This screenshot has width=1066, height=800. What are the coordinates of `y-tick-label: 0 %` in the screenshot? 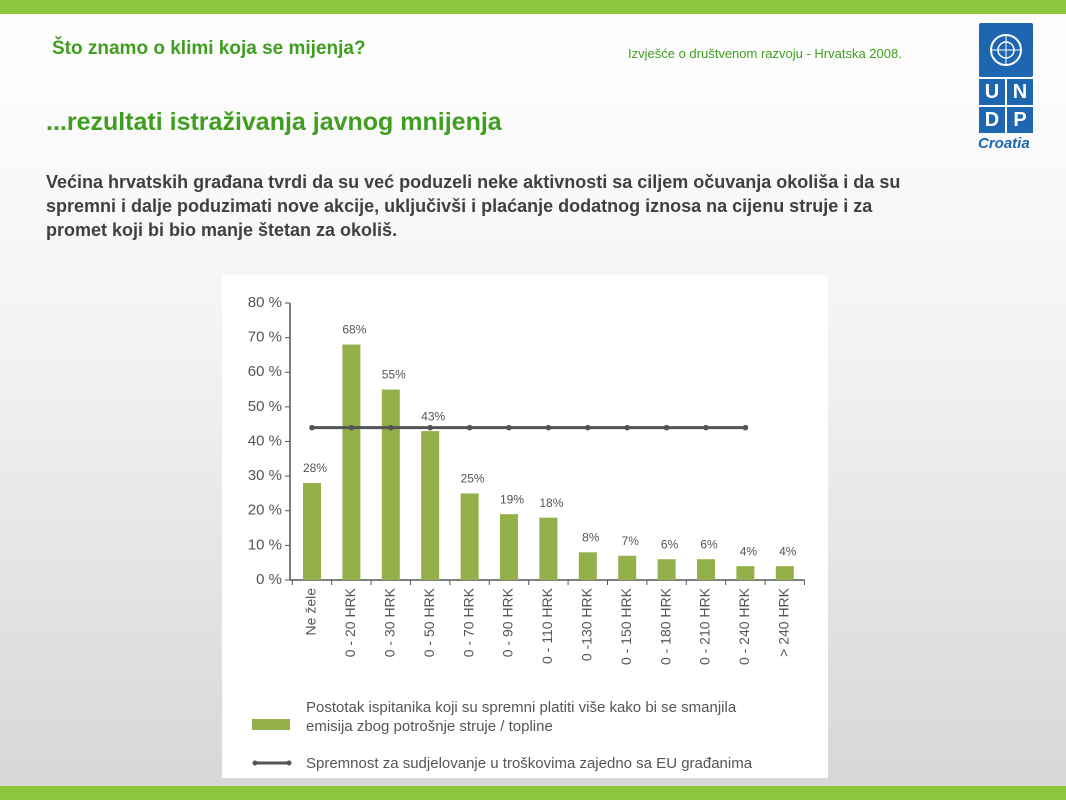 It's located at (269, 579).